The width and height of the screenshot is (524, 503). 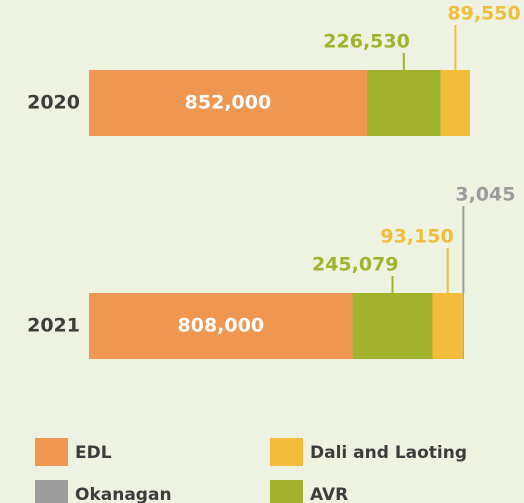 I want to click on row-label: 2021, so click(x=53, y=326).